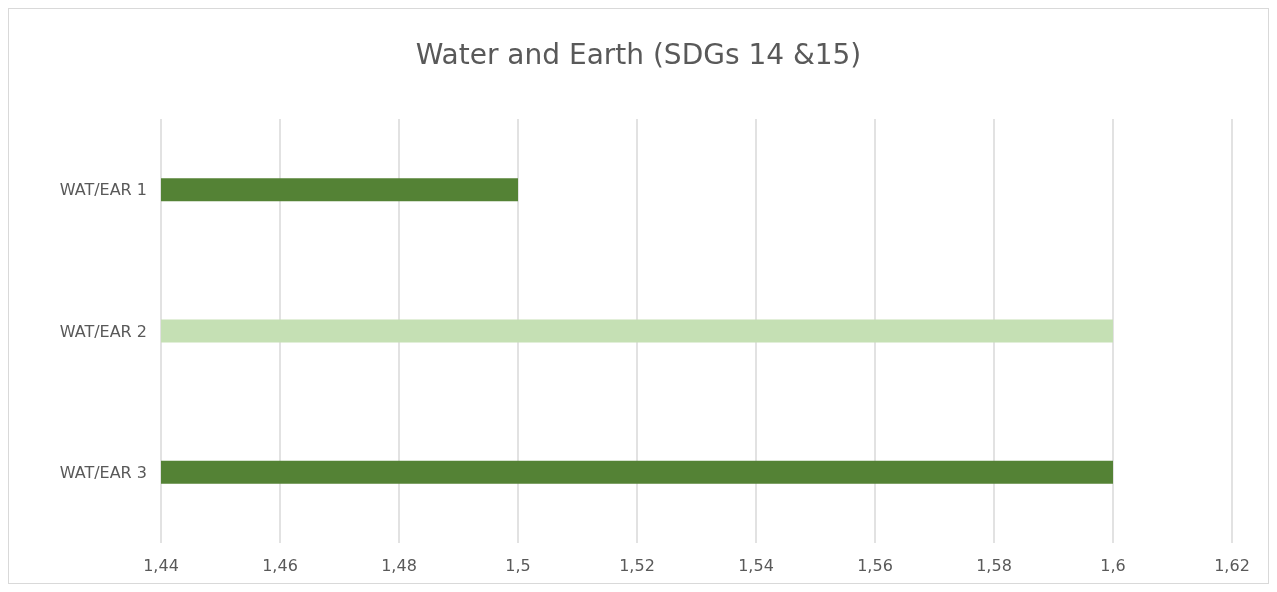 Image resolution: width=1277 pixels, height=592 pixels. I want to click on y-tick-label: WAT/EAR 1, so click(103, 190).